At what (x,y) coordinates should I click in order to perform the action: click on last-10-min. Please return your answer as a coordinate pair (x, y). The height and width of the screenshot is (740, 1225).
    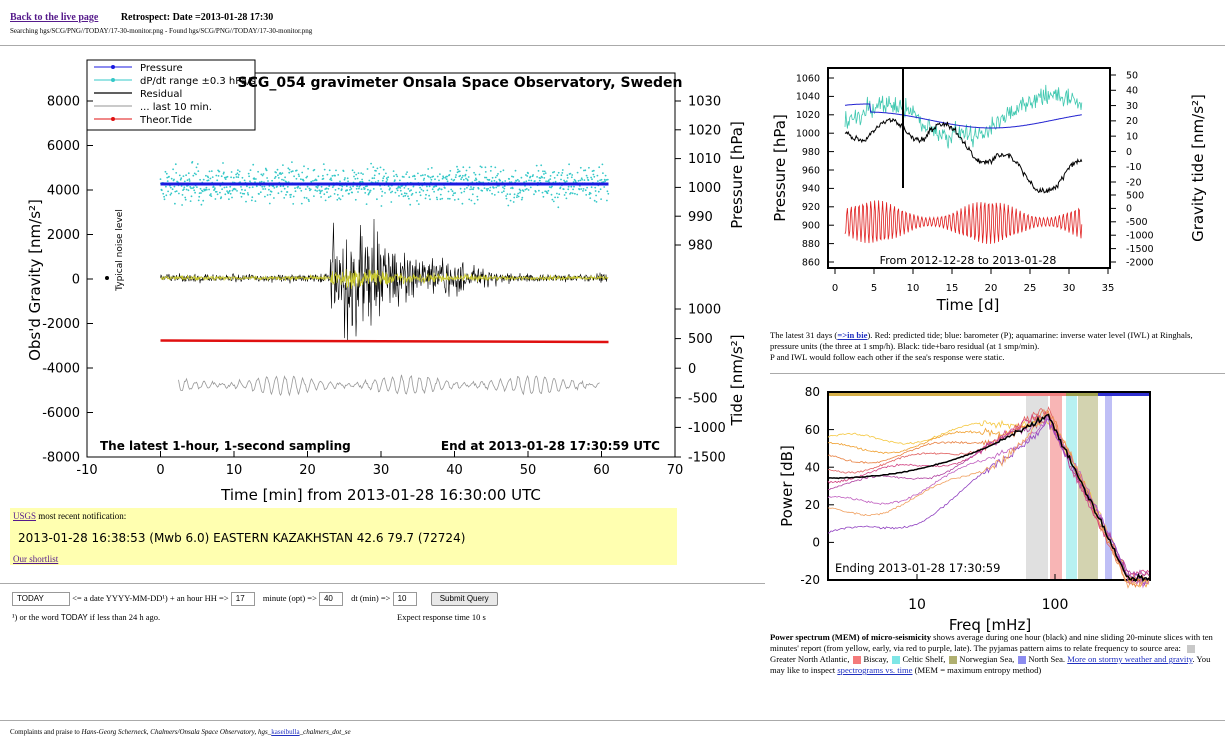
    Looking at the image, I should click on (389, 385).